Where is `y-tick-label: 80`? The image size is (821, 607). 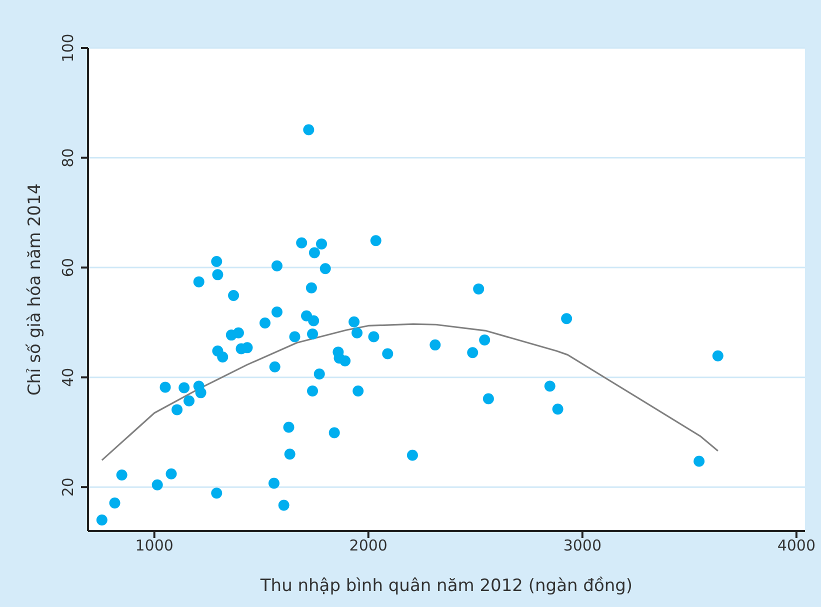
y-tick-label: 80 is located at coordinates (68, 158).